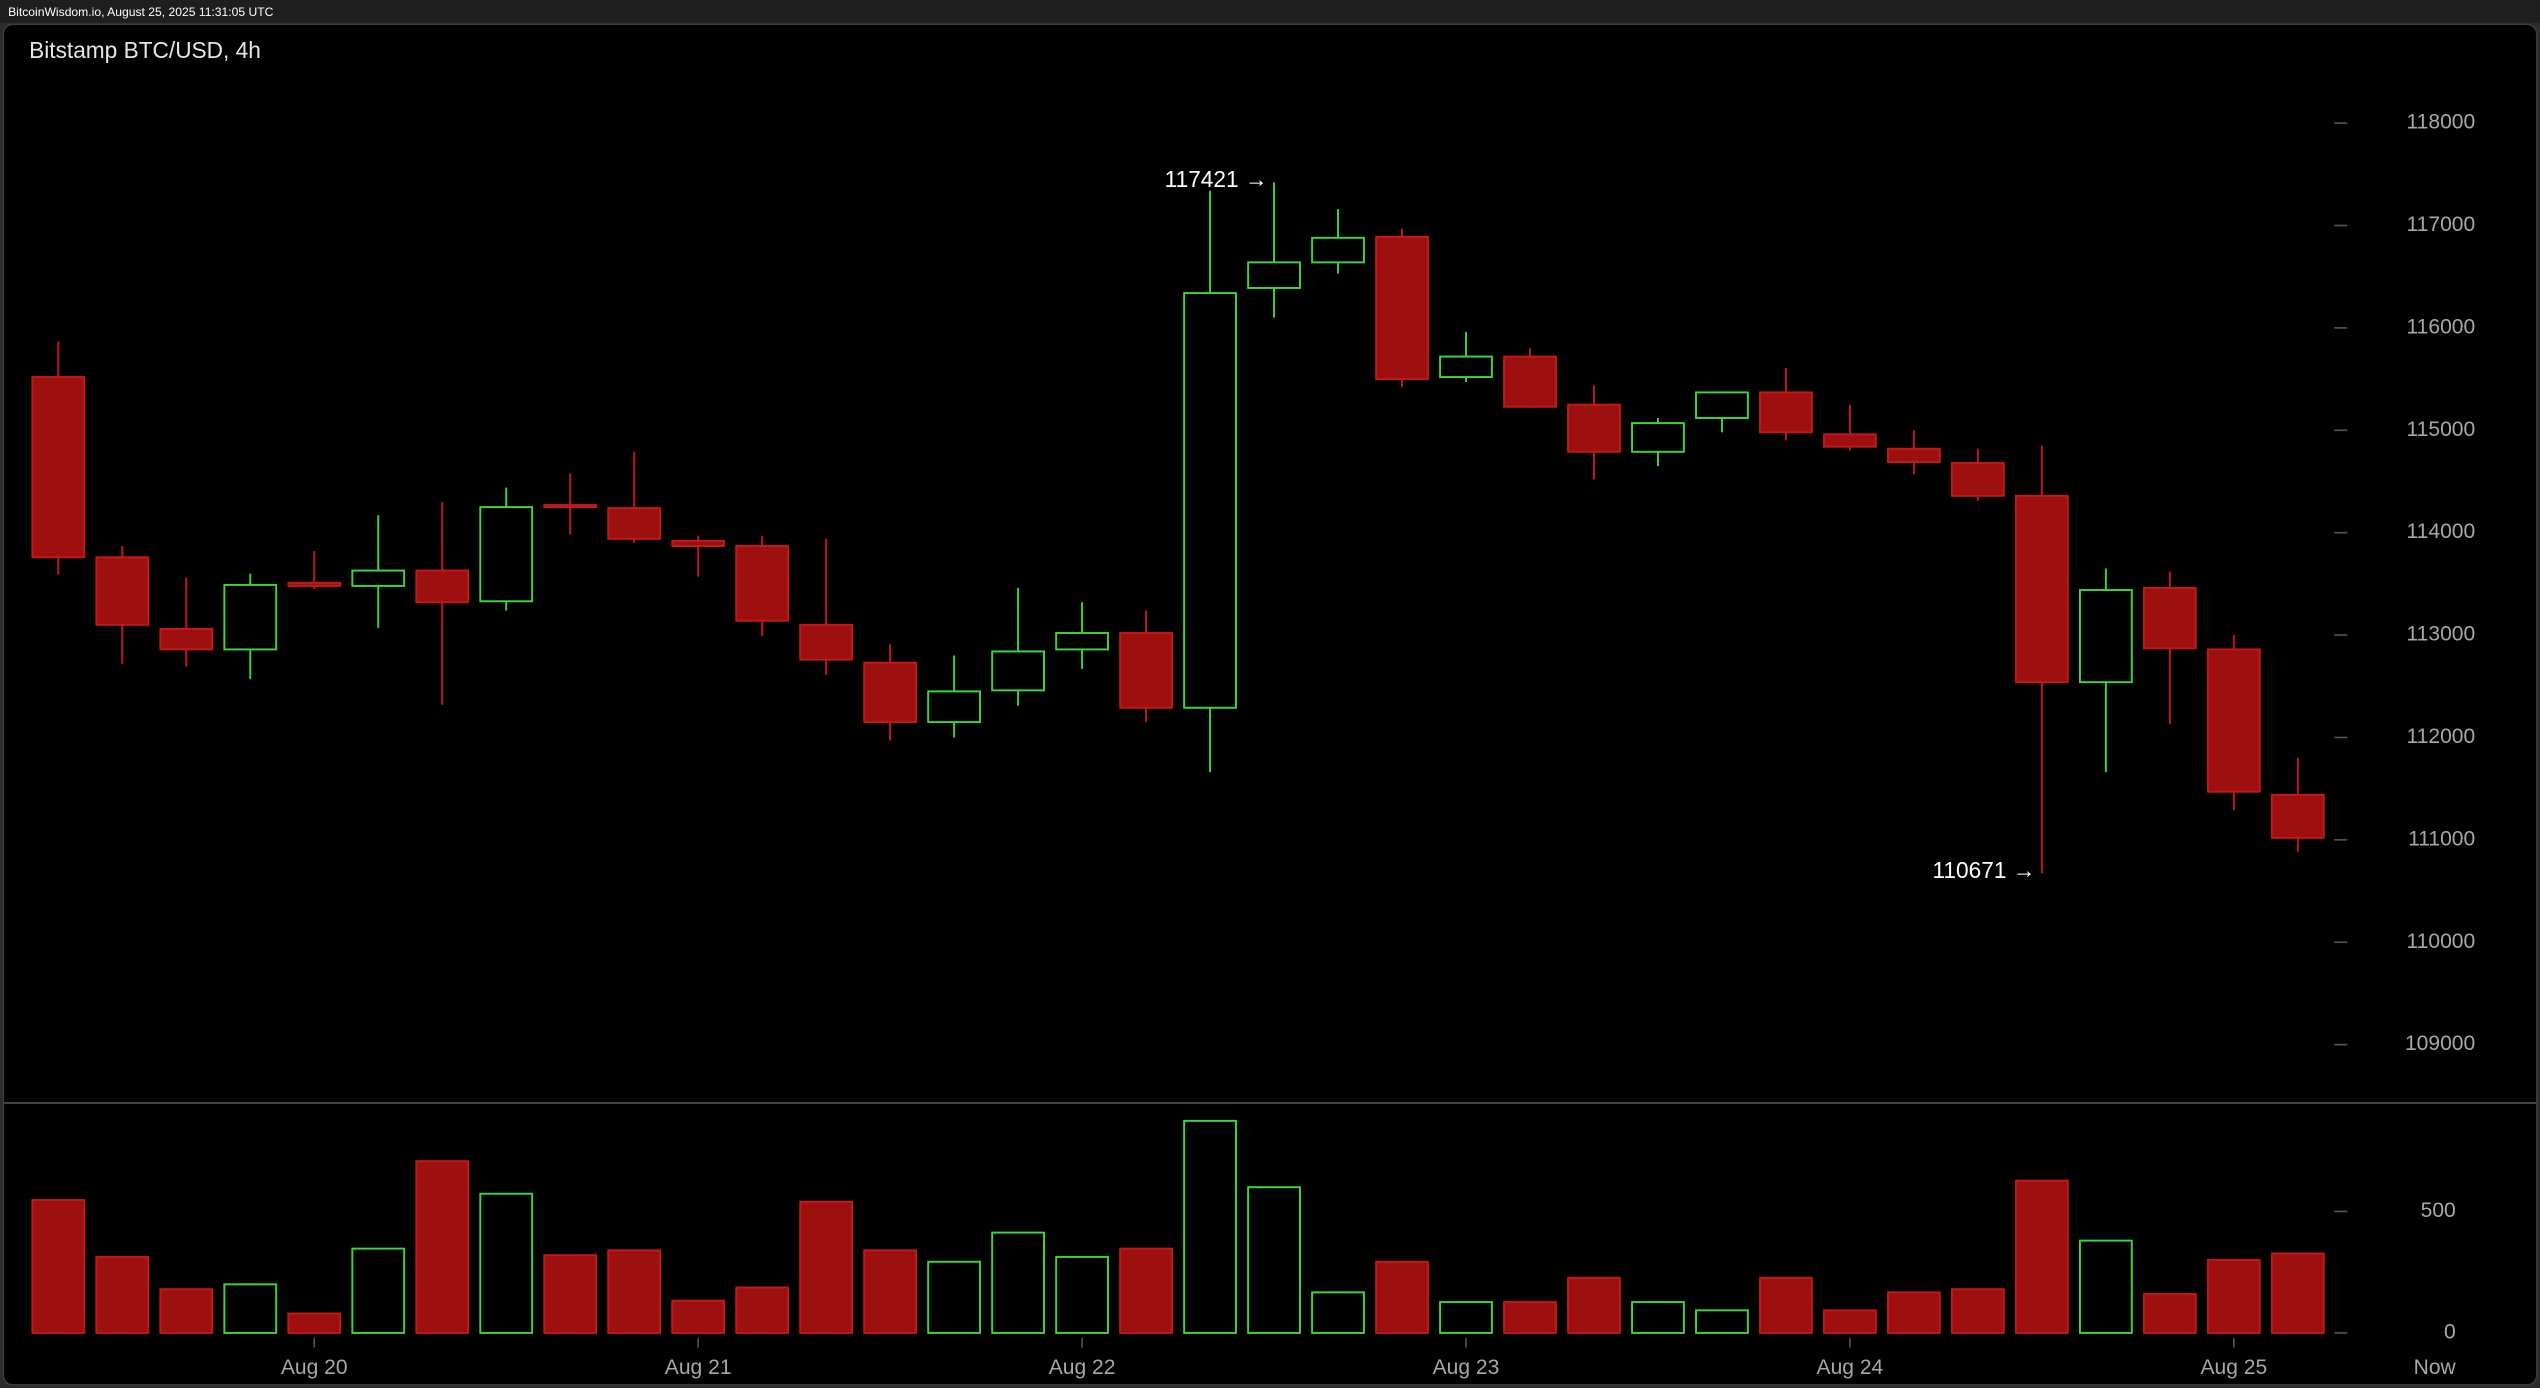 The image size is (2540, 1388). I want to click on y-tick-label: 110000, so click(2441, 941).